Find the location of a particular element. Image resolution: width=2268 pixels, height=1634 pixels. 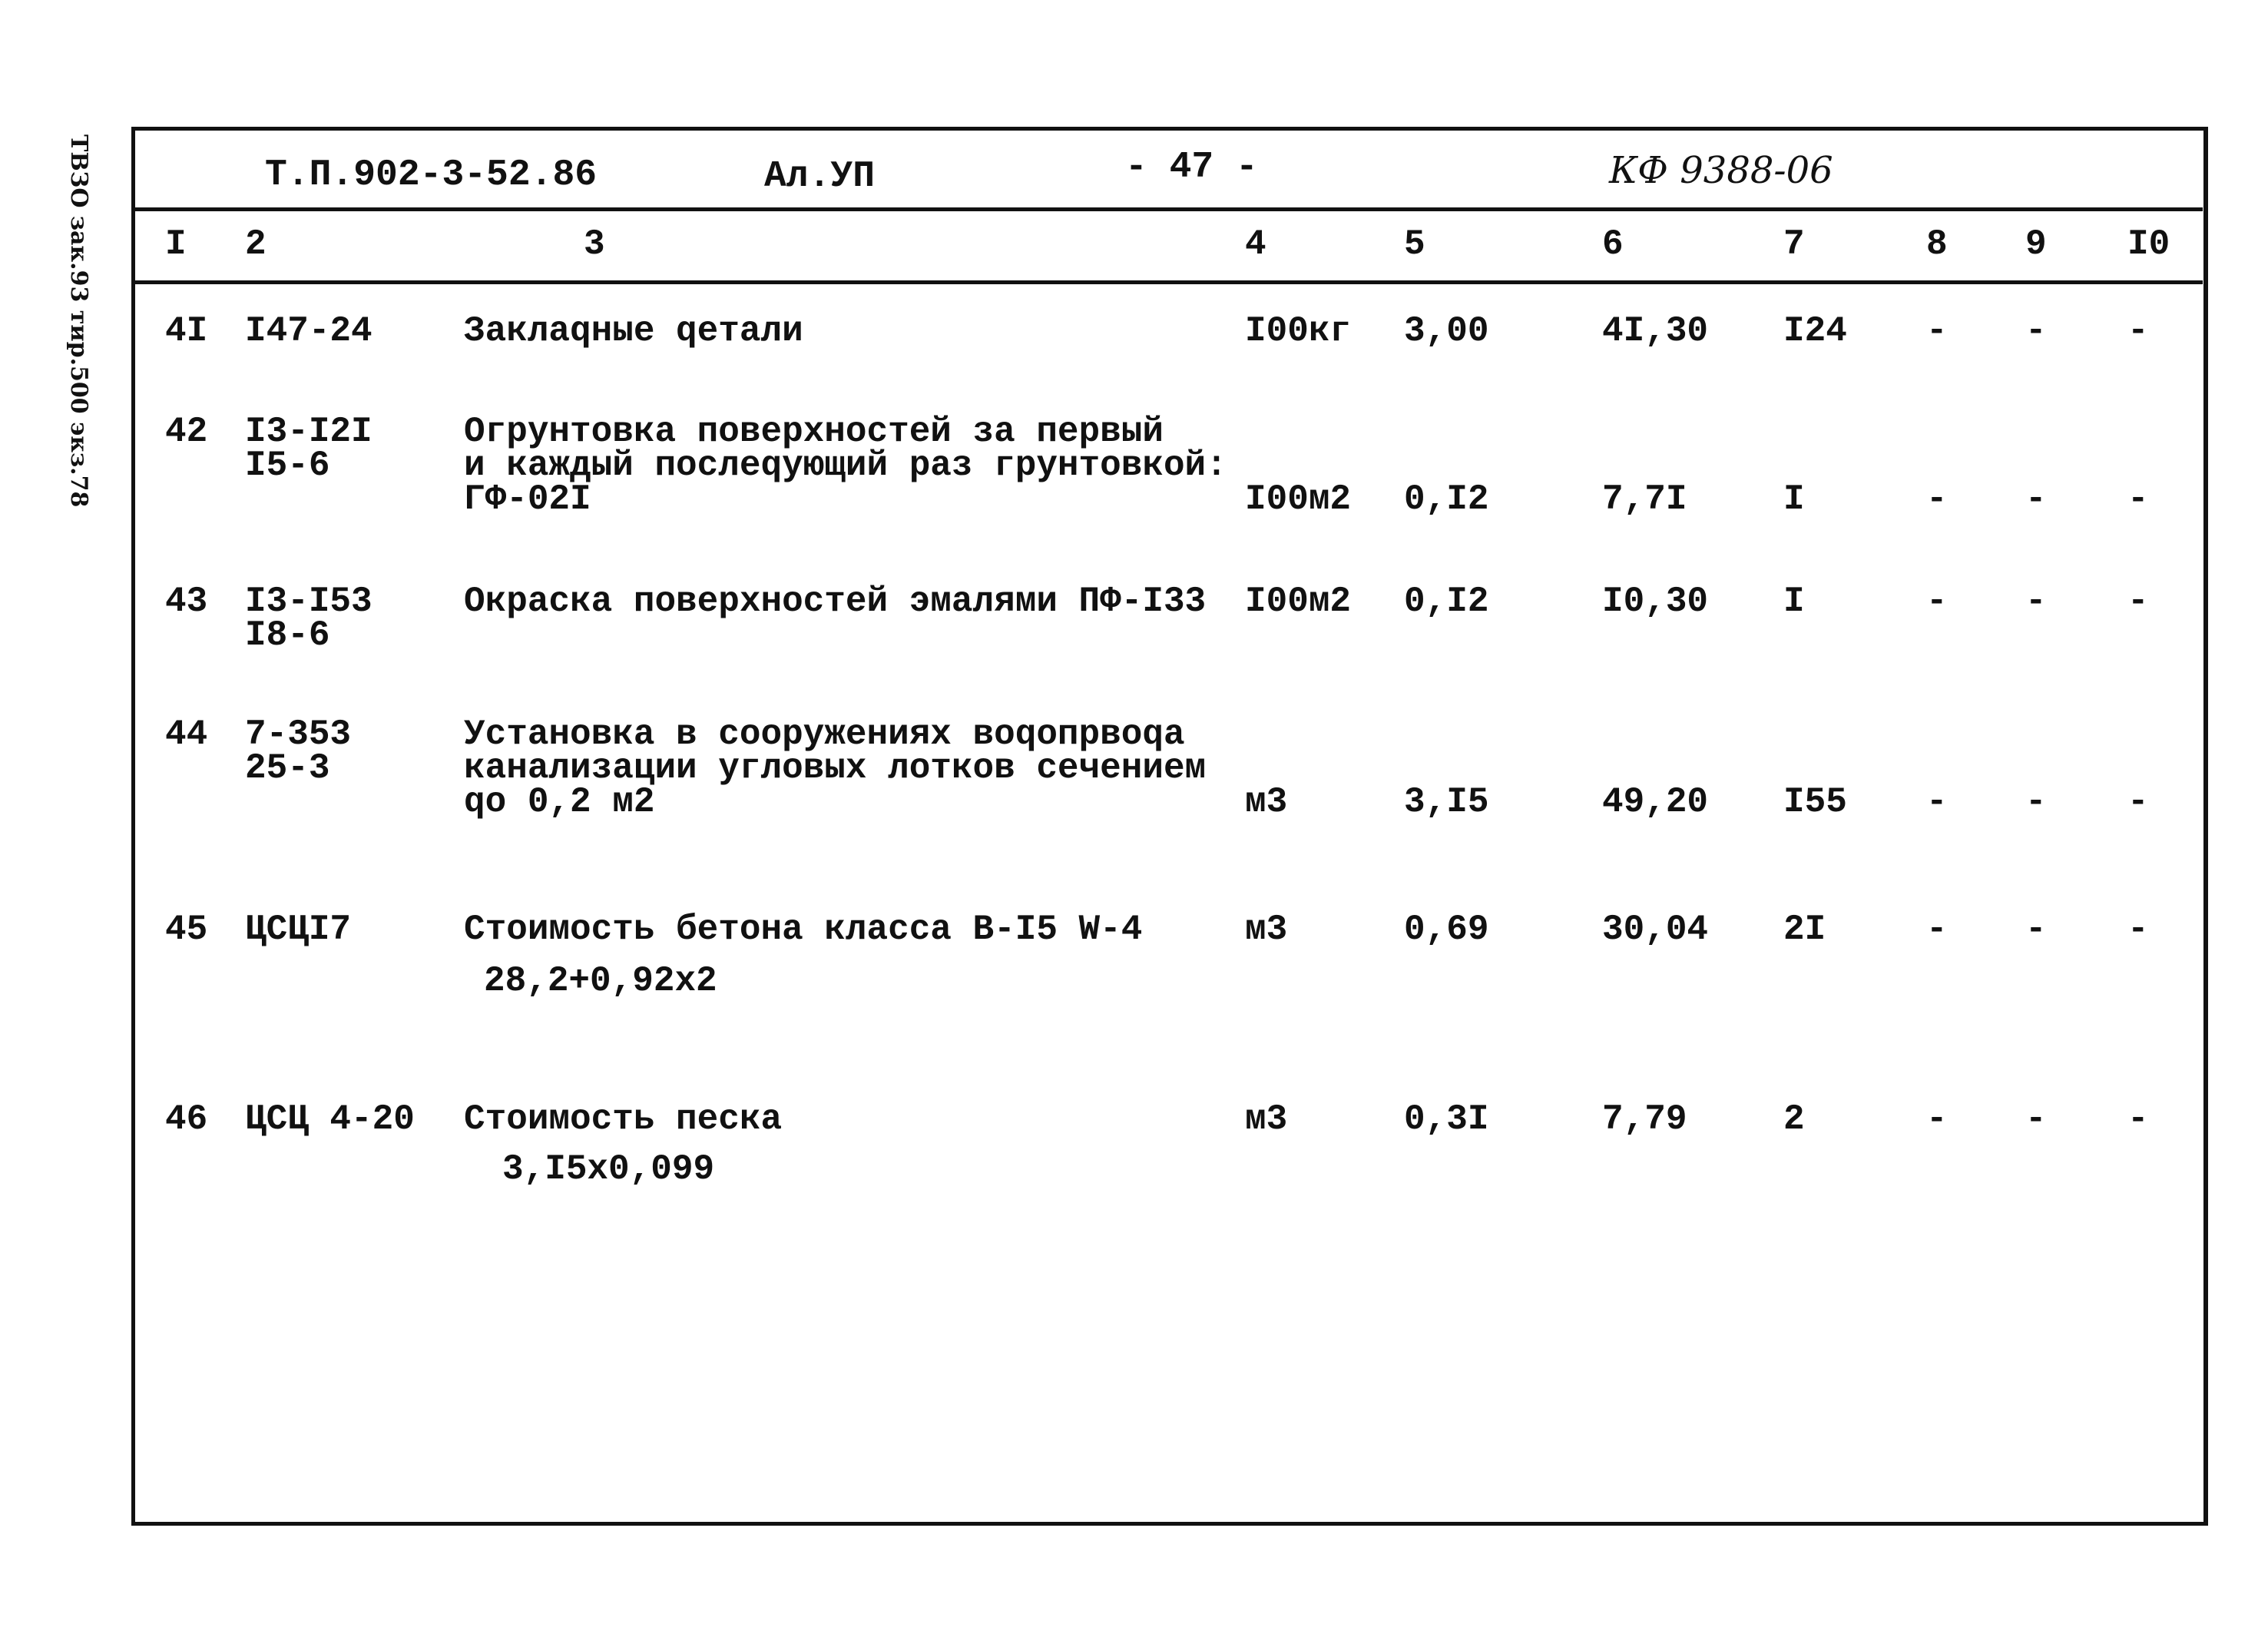

column-number: I is located at coordinates (176, 244).